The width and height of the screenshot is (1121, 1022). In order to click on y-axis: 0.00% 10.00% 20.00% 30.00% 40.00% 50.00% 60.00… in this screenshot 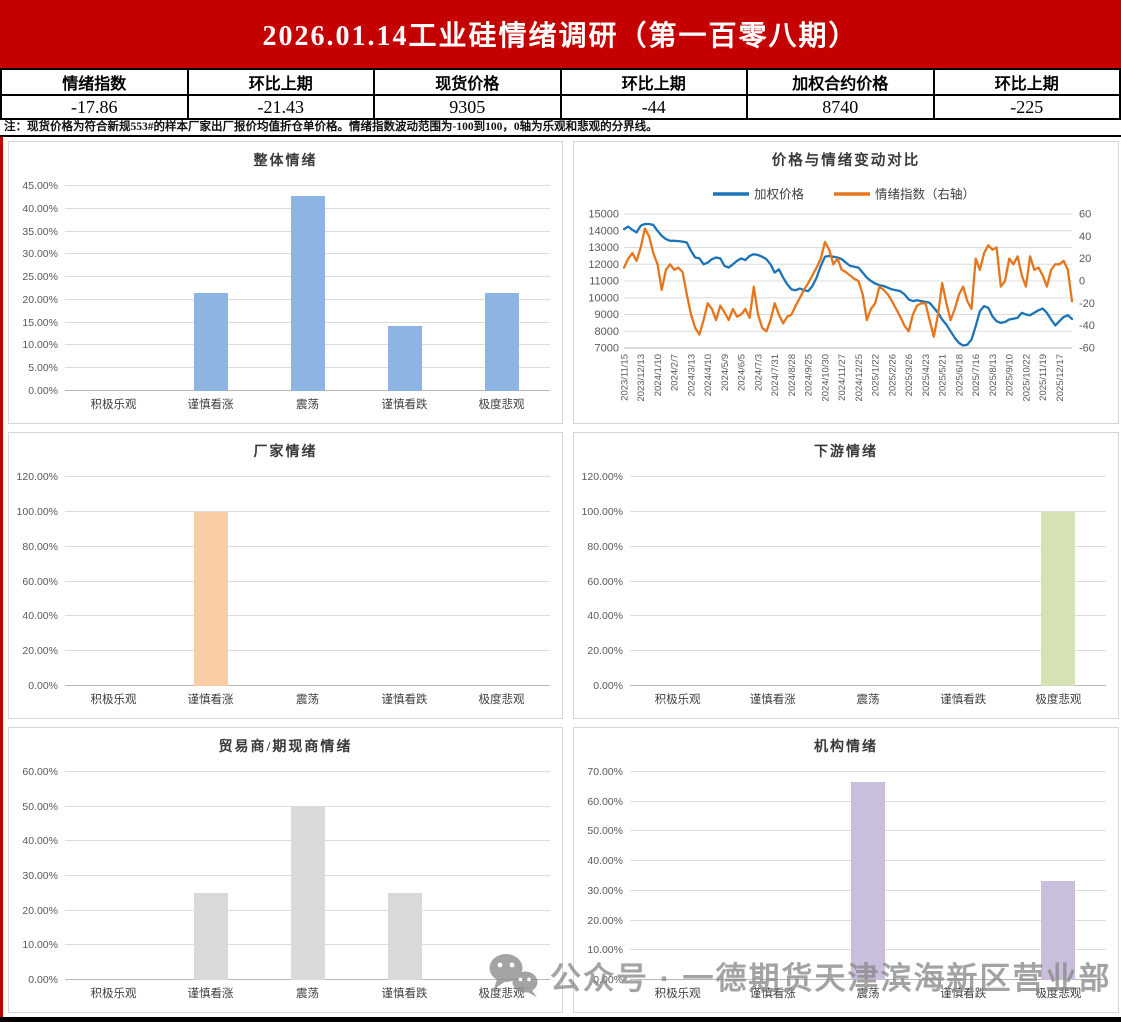, I will do `click(37, 876)`.